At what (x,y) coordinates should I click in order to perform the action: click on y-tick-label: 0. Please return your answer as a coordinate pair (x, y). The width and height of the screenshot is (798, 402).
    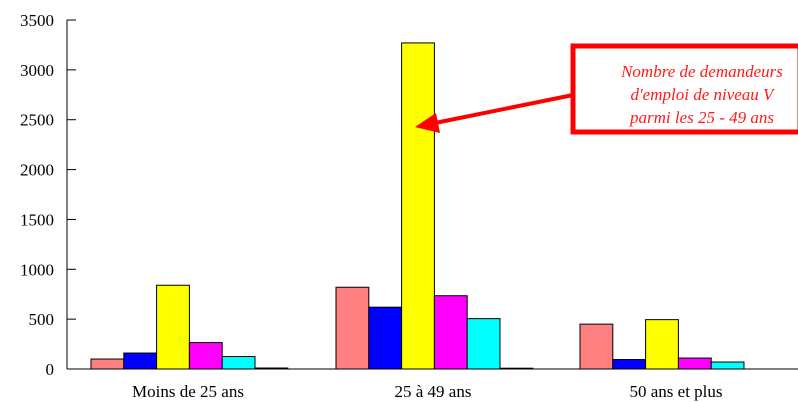
    Looking at the image, I should click on (50, 369).